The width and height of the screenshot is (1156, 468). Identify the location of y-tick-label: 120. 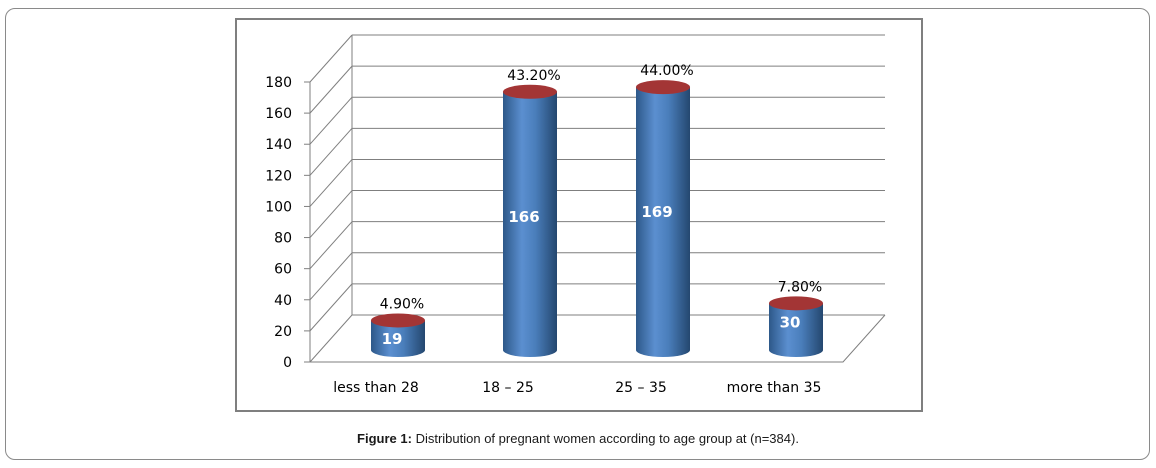
(278, 176).